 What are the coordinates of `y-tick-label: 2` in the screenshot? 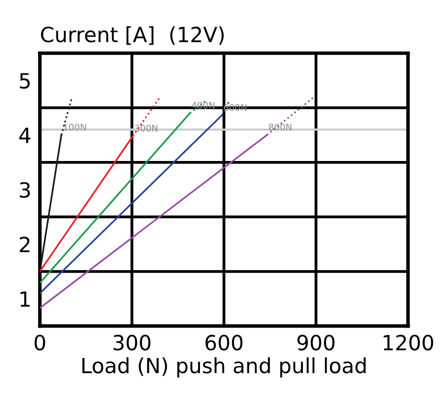 It's located at (25, 244).